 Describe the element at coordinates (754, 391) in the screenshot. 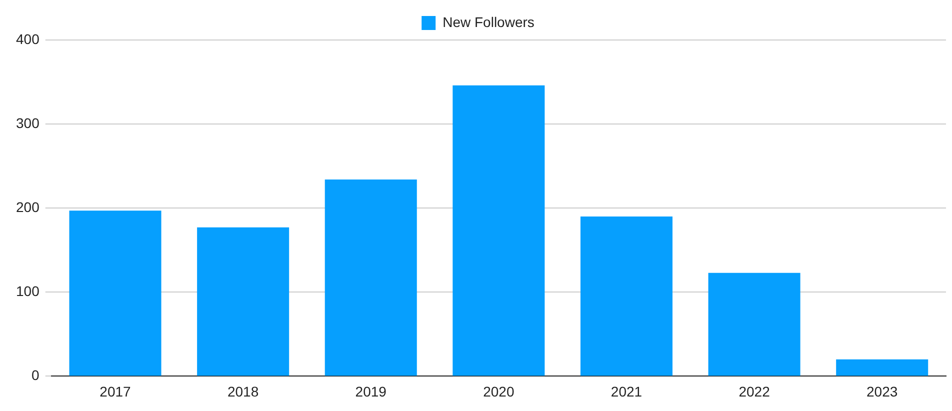

I see `x-tick-label: 2022` at that location.